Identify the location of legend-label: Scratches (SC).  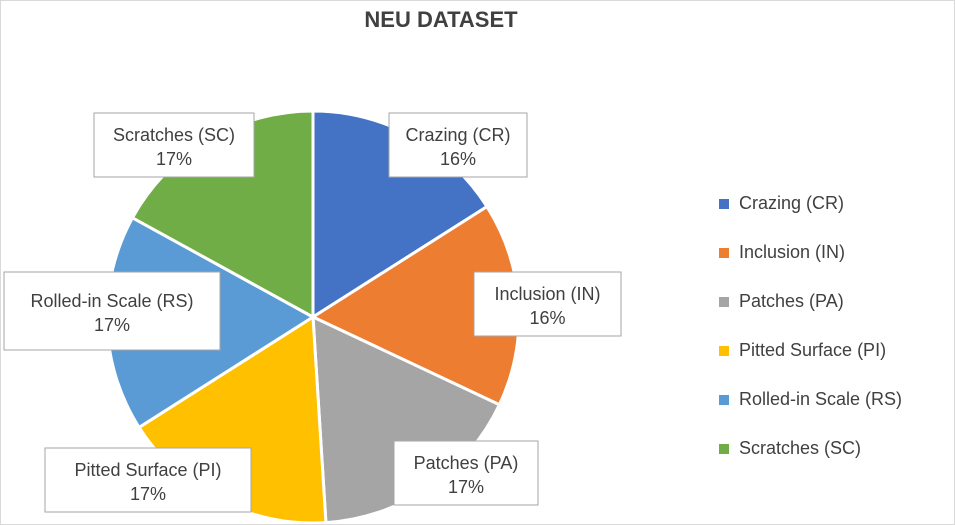
(800, 448).